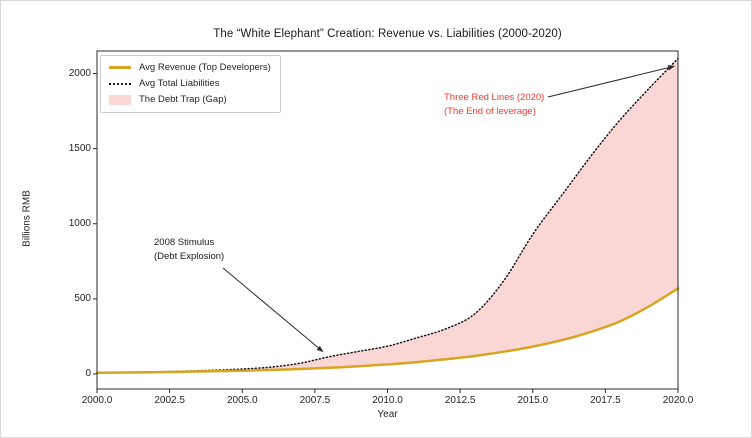  Describe the element at coordinates (320, 349) in the screenshot. I see `annotation-arrow-stimulus-head` at that location.